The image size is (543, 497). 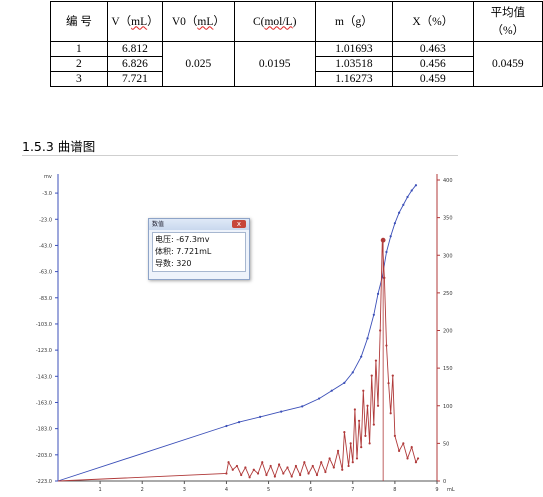 I want to click on right-tick-label: 150, so click(x=448, y=369).